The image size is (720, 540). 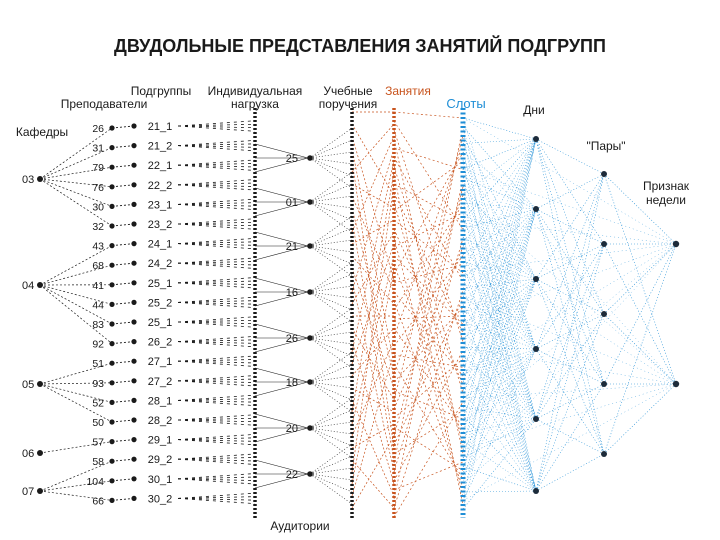 What do you see at coordinates (160, 421) in the screenshot?
I see `subgroup-label: 28_2` at bounding box center [160, 421].